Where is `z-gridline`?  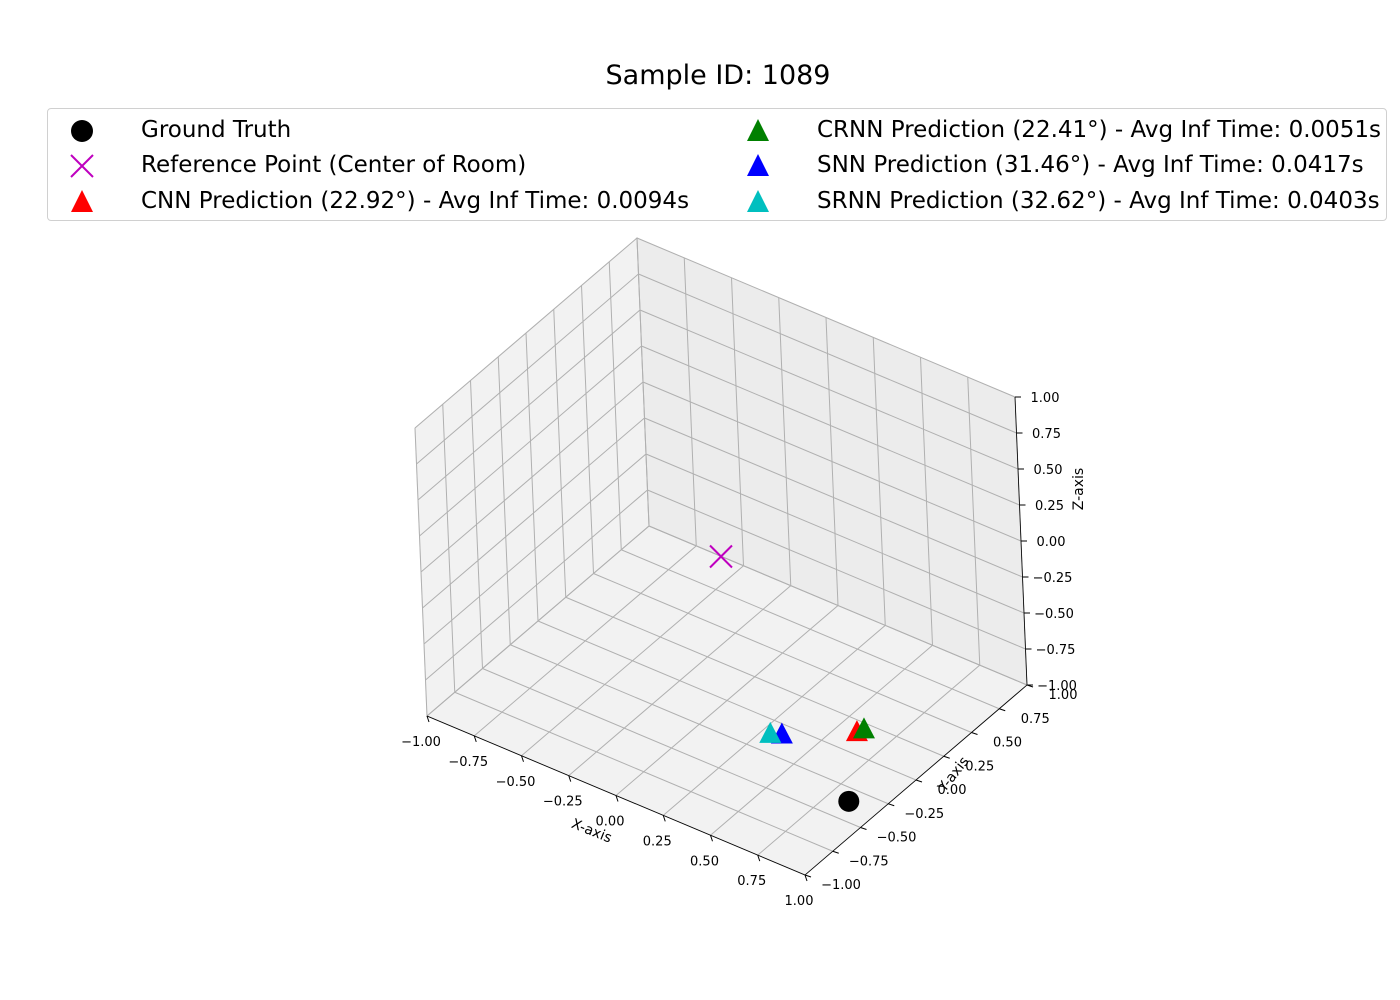
z-gridline is located at coordinates (715, 333).